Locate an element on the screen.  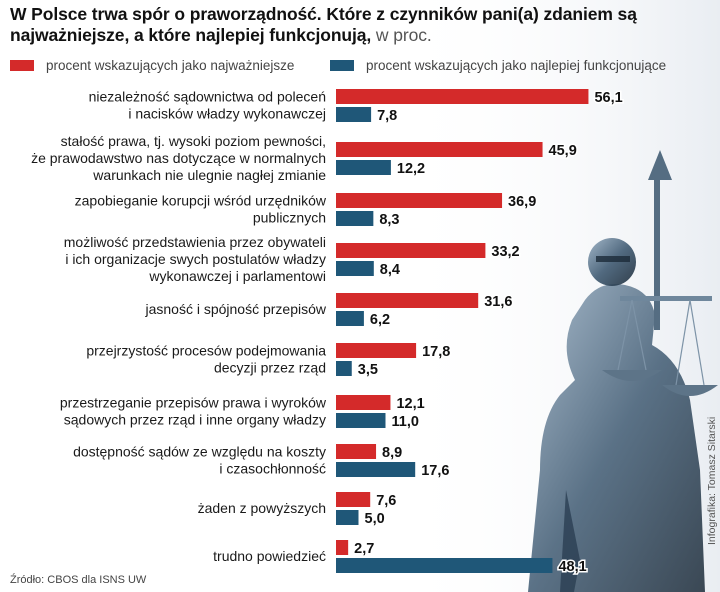
category-label: przejrzystość procesów podejmowania is located at coordinates (206, 351).